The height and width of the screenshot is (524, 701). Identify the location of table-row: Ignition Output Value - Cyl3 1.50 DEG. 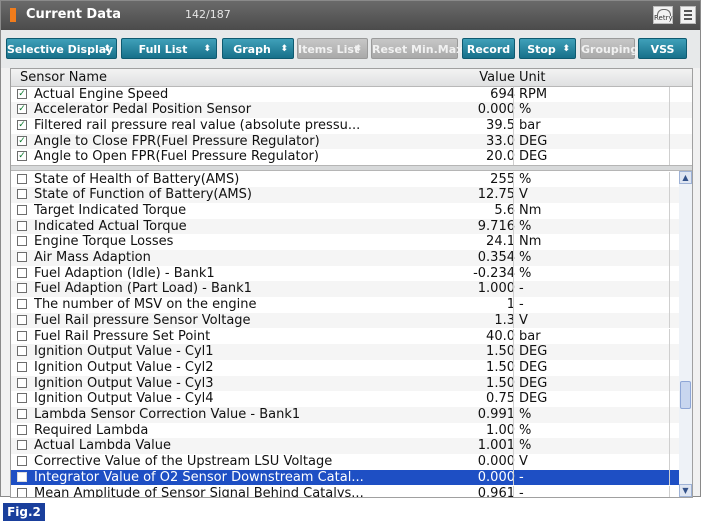
(351, 383).